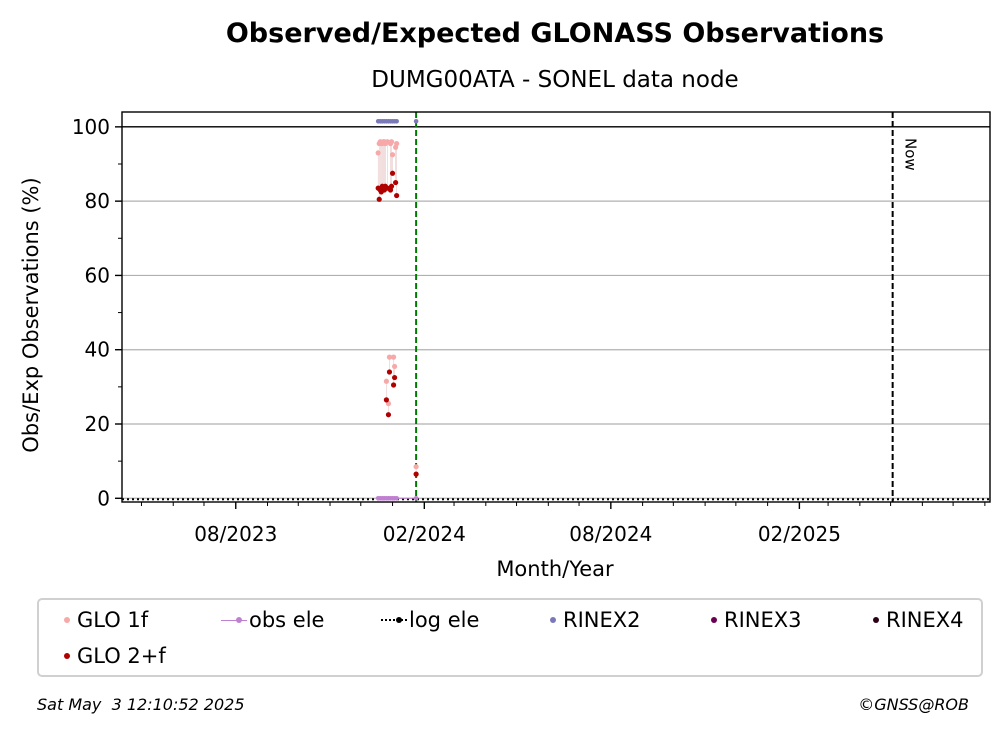 Image resolution: width=1008 pixels, height=734 pixels. I want to click on x-tick-label: 02/2025, so click(799, 534).